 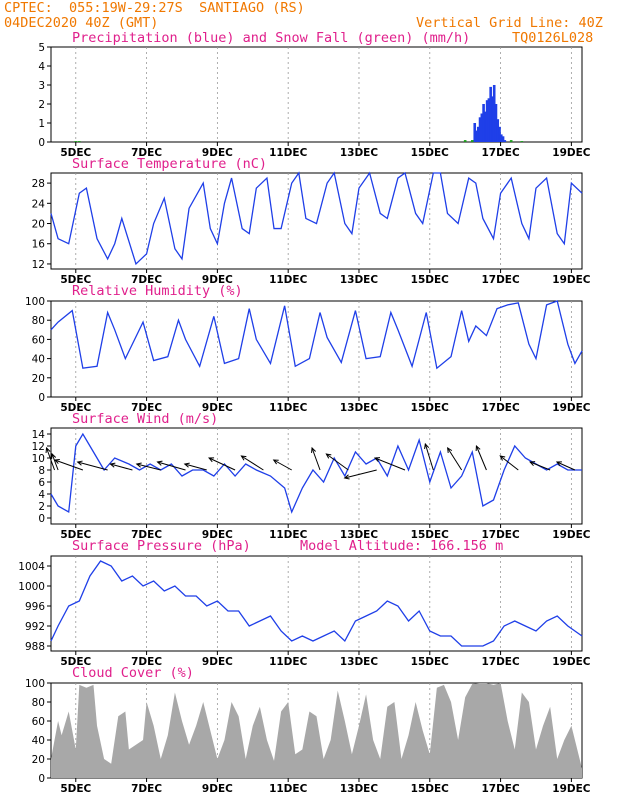 I want to click on pres-line, so click(x=316, y=603).